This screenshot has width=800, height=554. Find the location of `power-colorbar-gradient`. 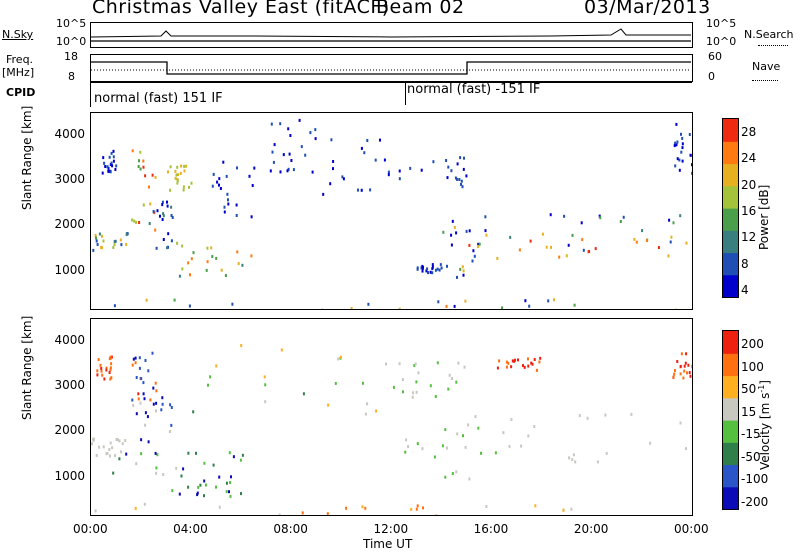

power-colorbar-gradient is located at coordinates (730, 208).